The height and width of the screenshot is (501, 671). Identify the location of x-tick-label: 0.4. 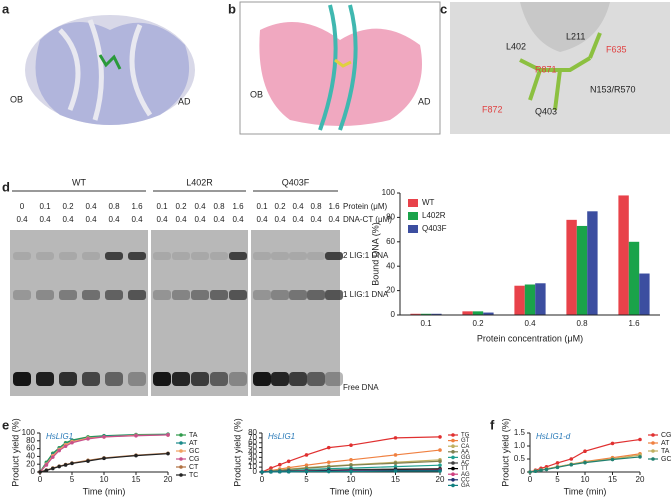
(530, 323).